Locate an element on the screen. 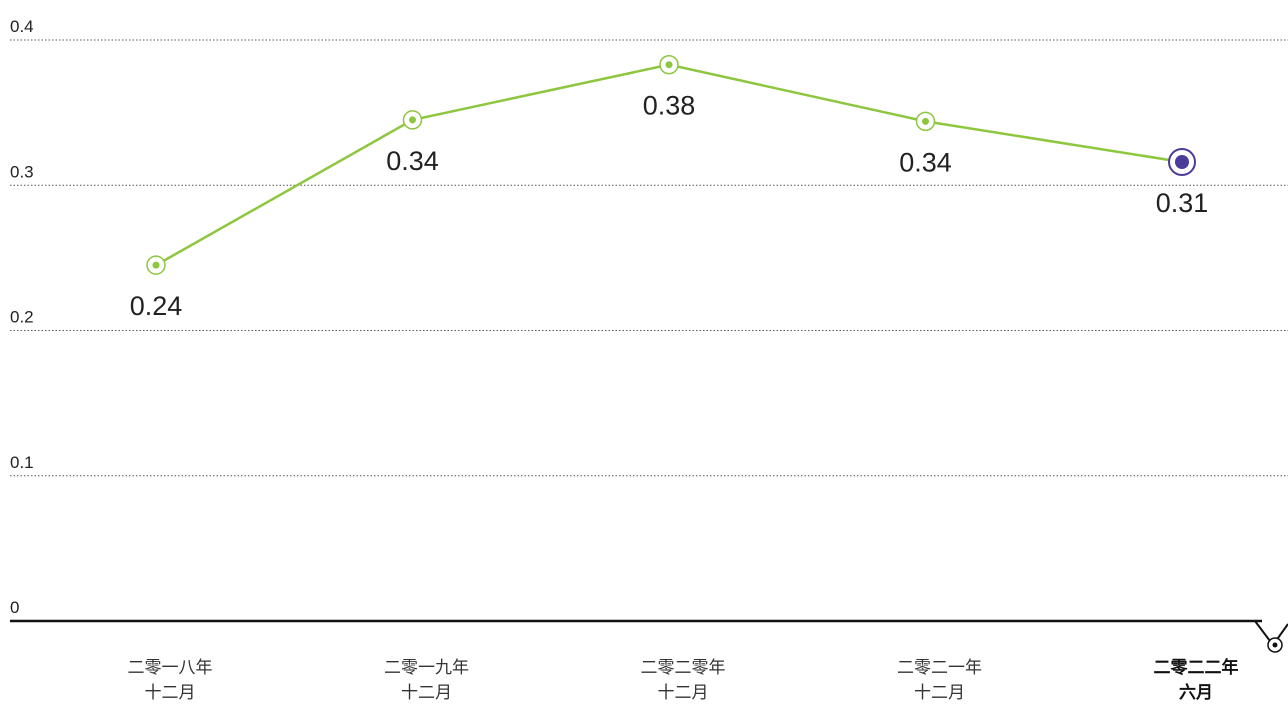 Image resolution: width=1288 pixels, height=704 pixels. x-tick-label-line1: 二零一九年 is located at coordinates (426, 668).